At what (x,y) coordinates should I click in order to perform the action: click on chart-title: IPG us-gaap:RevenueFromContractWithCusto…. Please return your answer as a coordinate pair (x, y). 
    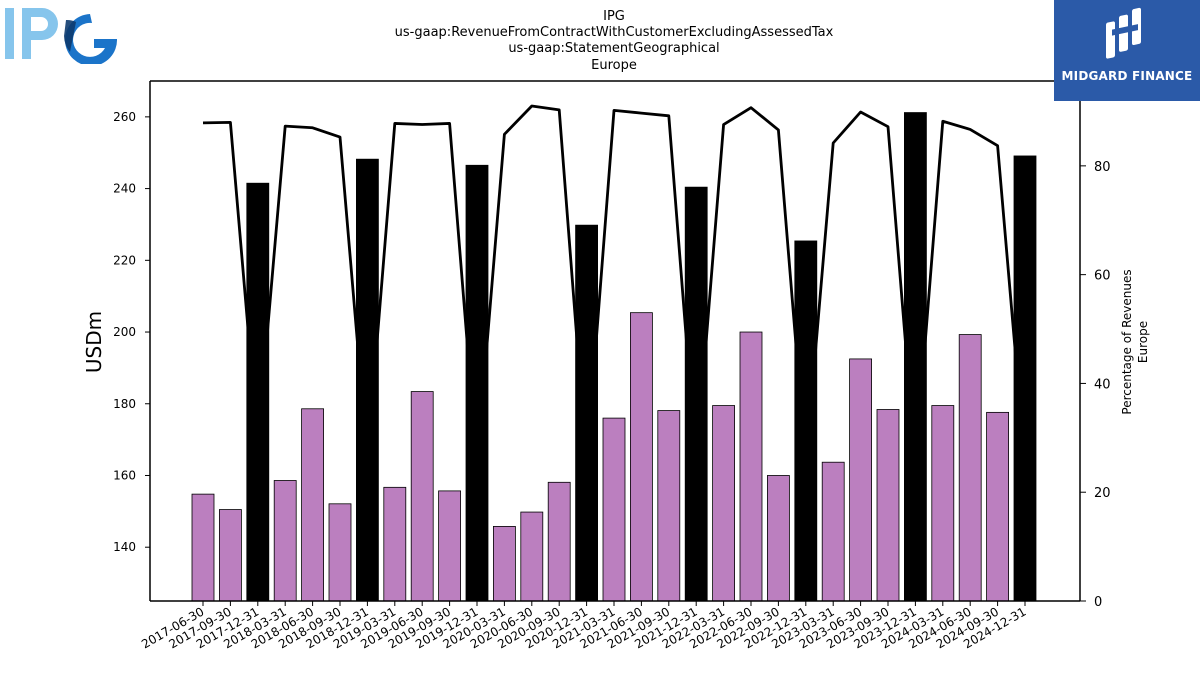
    Looking at the image, I should click on (614, 41).